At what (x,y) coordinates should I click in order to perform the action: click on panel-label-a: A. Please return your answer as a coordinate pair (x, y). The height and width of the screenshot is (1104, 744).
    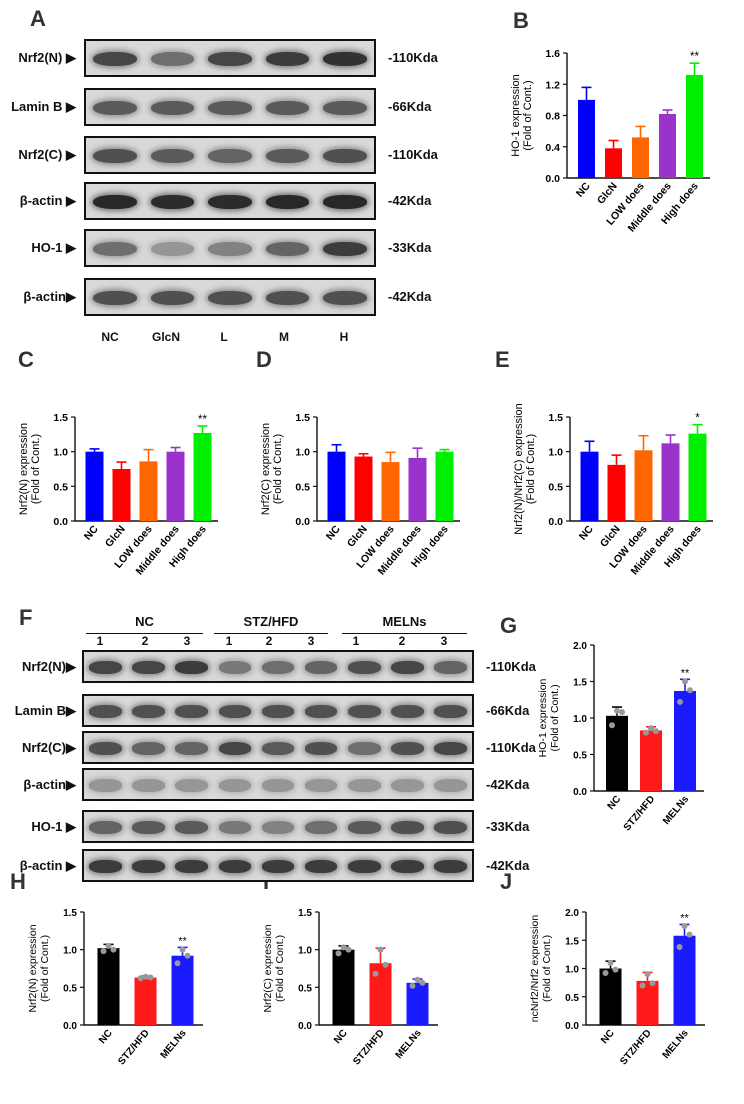
    Looking at the image, I should click on (38, 18).